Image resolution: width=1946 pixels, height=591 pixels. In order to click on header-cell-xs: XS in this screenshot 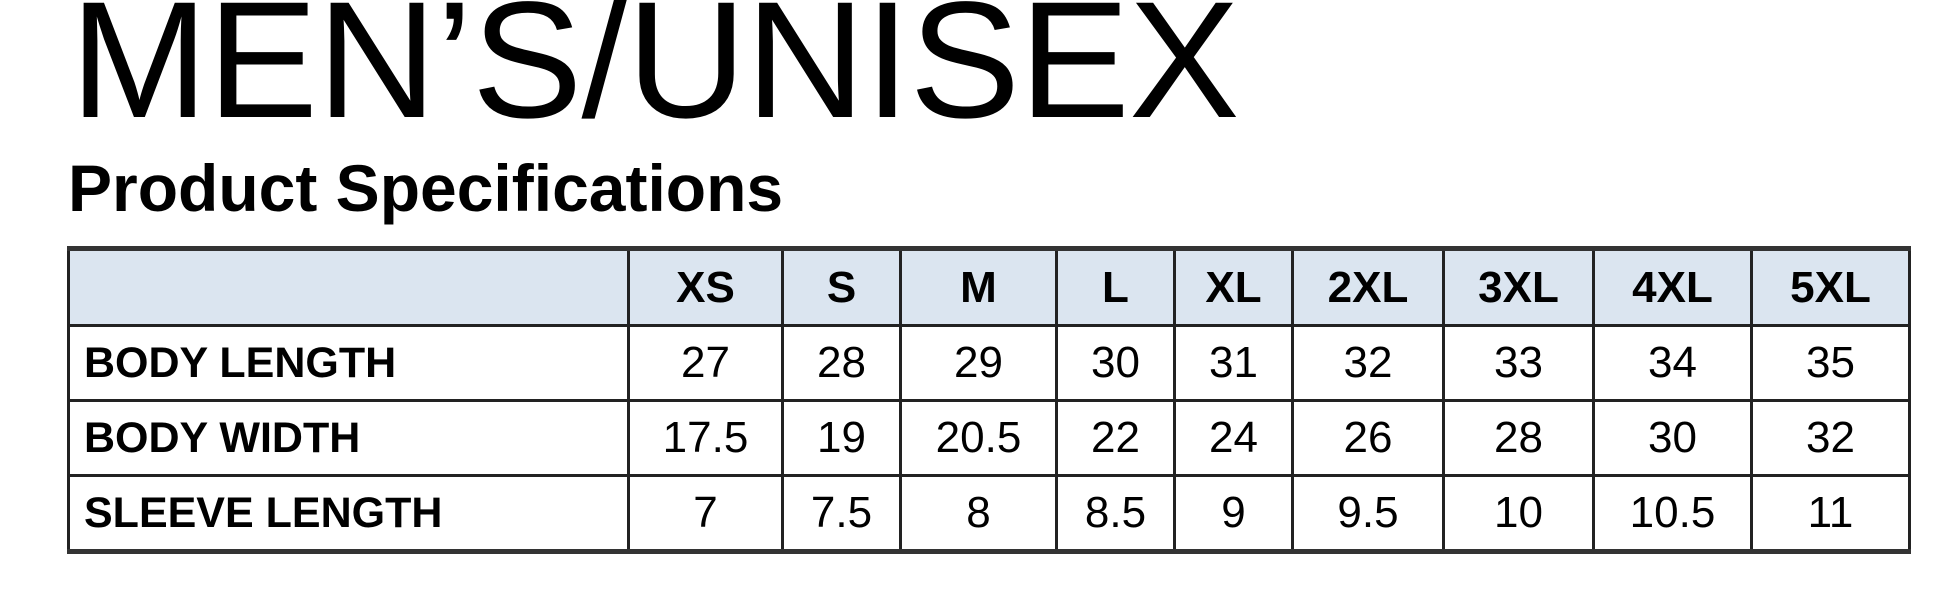, I will do `click(705, 287)`.